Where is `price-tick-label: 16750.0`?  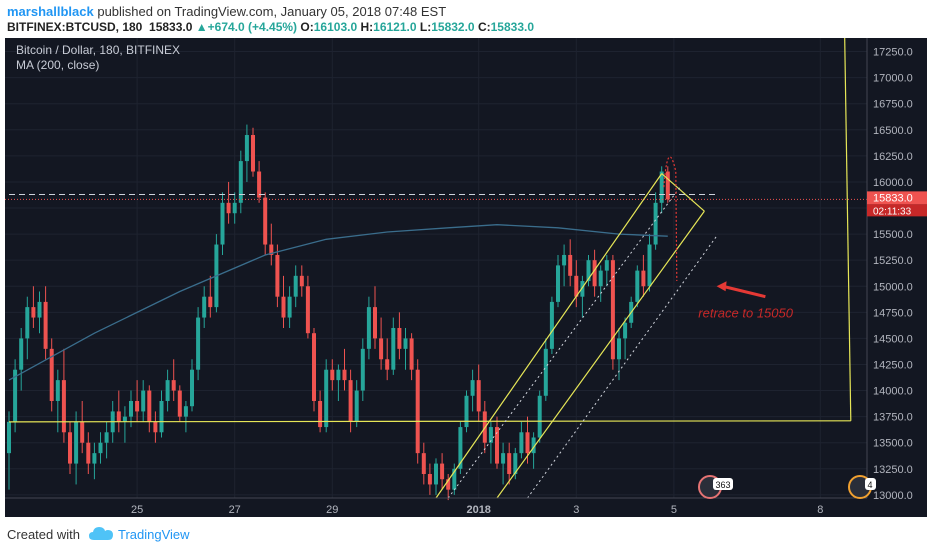
price-tick-label: 16750.0 is located at coordinates (893, 105).